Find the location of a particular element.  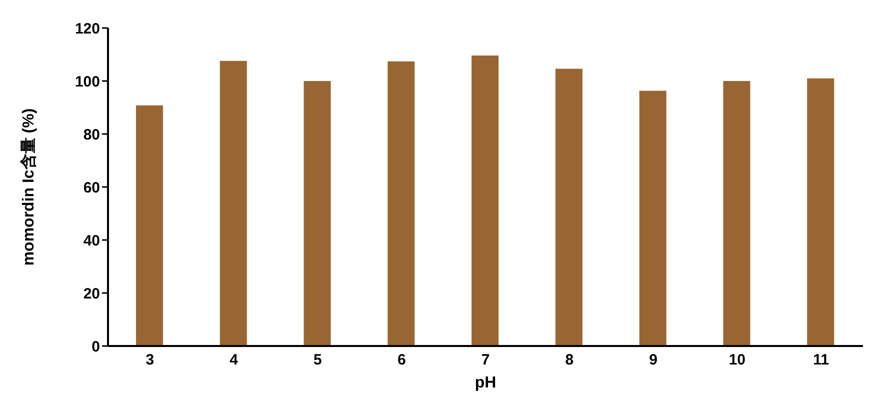

y-tick-label: 0 is located at coordinates (96, 347).